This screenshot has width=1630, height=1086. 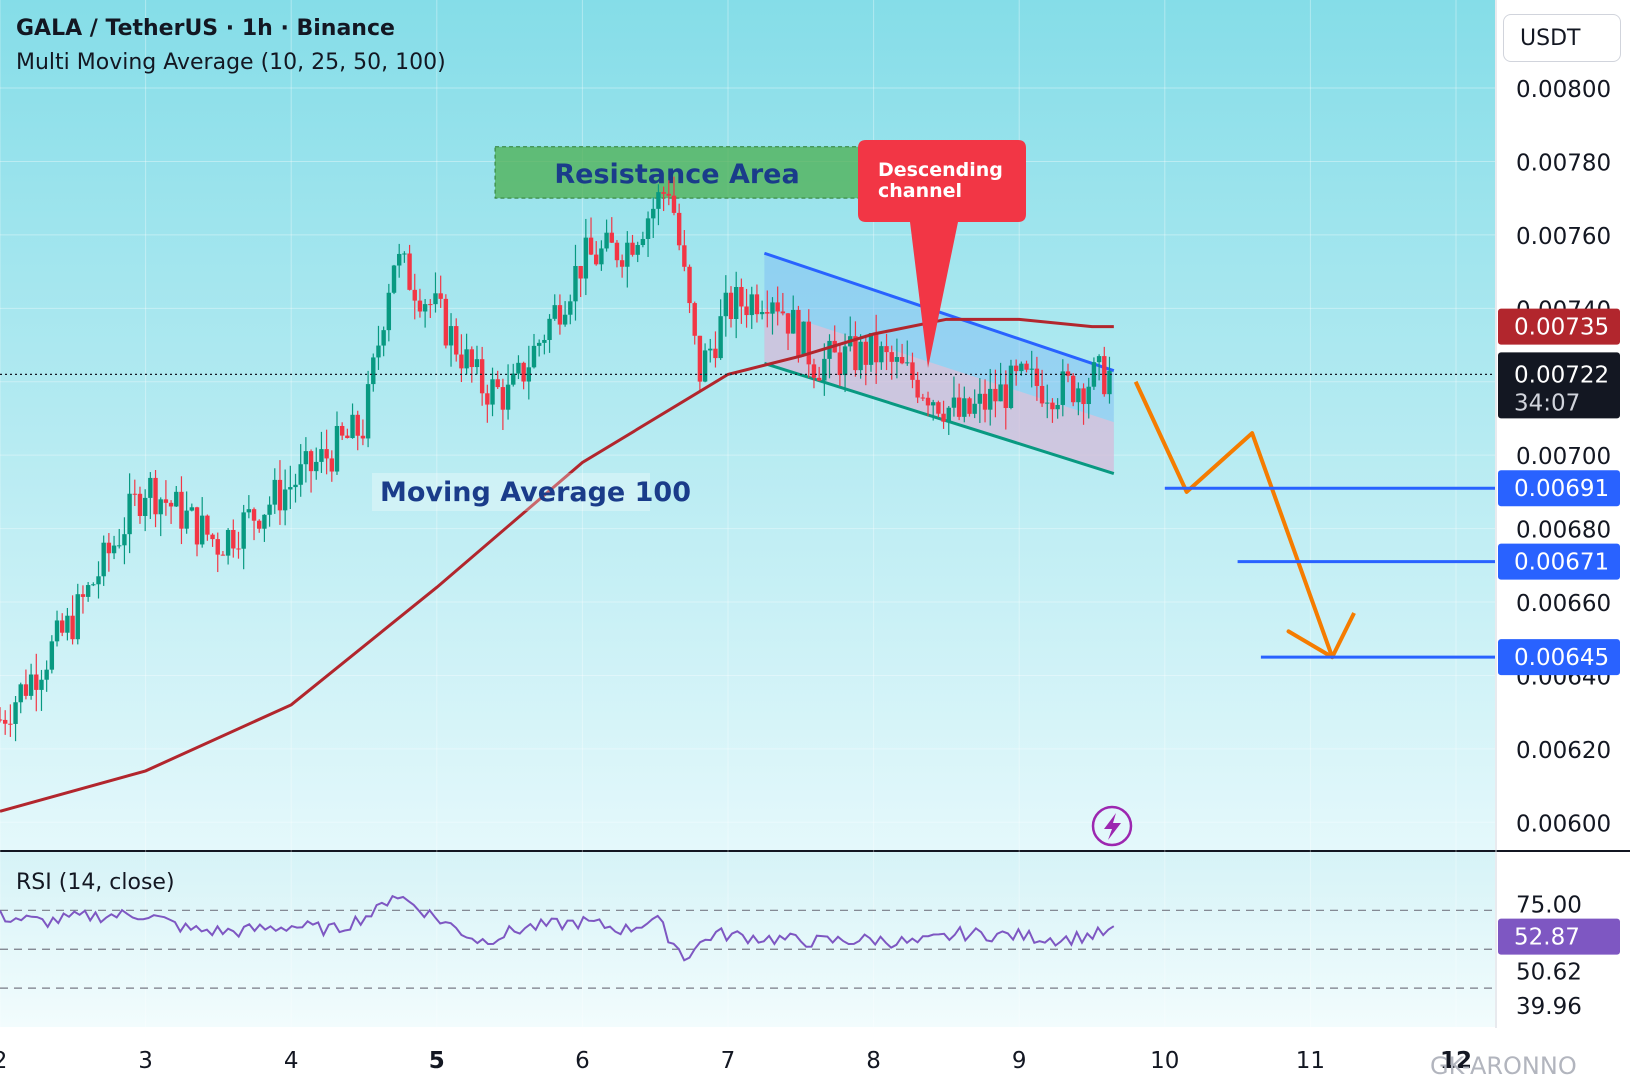 What do you see at coordinates (1562, 38) in the screenshot?
I see `currency-button: USDT` at bounding box center [1562, 38].